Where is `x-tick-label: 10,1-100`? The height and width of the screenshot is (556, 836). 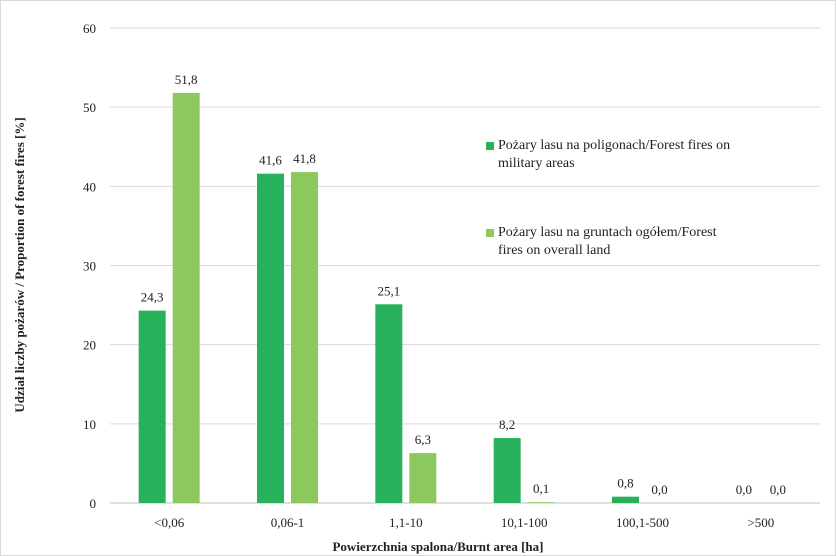 x-tick-label: 10,1-100 is located at coordinates (524, 522).